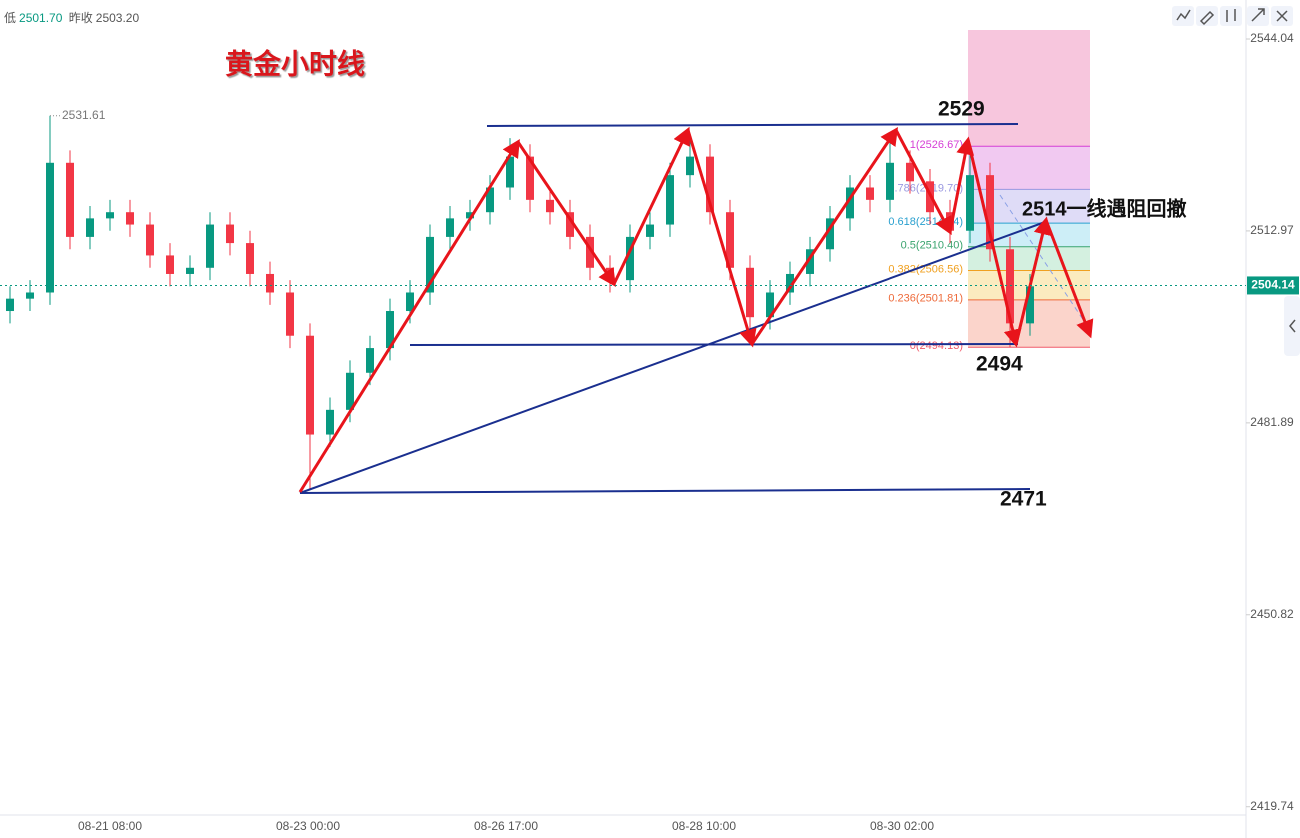 This screenshot has width=1300, height=838. Describe the element at coordinates (1272, 38) in the screenshot. I see `y-tick-label: 2544.04` at that location.